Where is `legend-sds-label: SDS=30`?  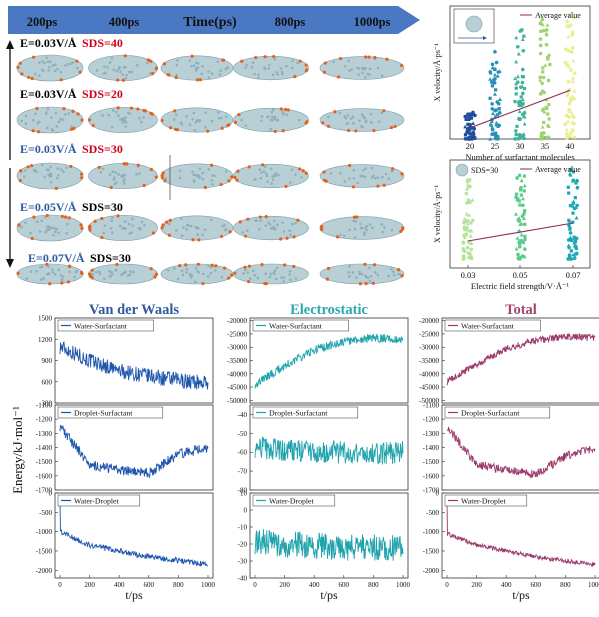 legend-sds-label: SDS=30 is located at coordinates (484, 170).